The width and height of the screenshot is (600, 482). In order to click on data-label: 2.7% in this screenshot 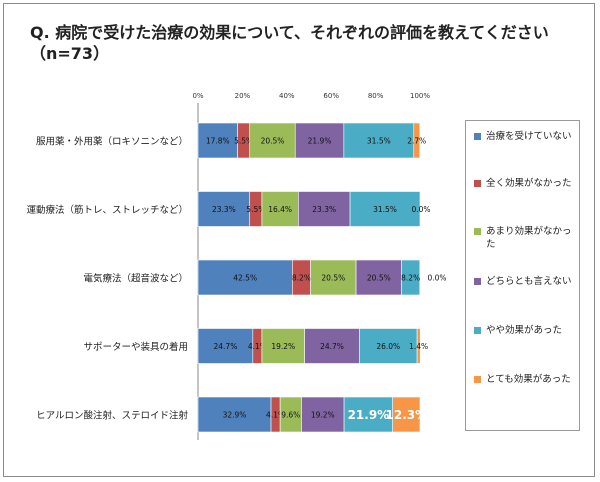, I will do `click(416, 141)`.